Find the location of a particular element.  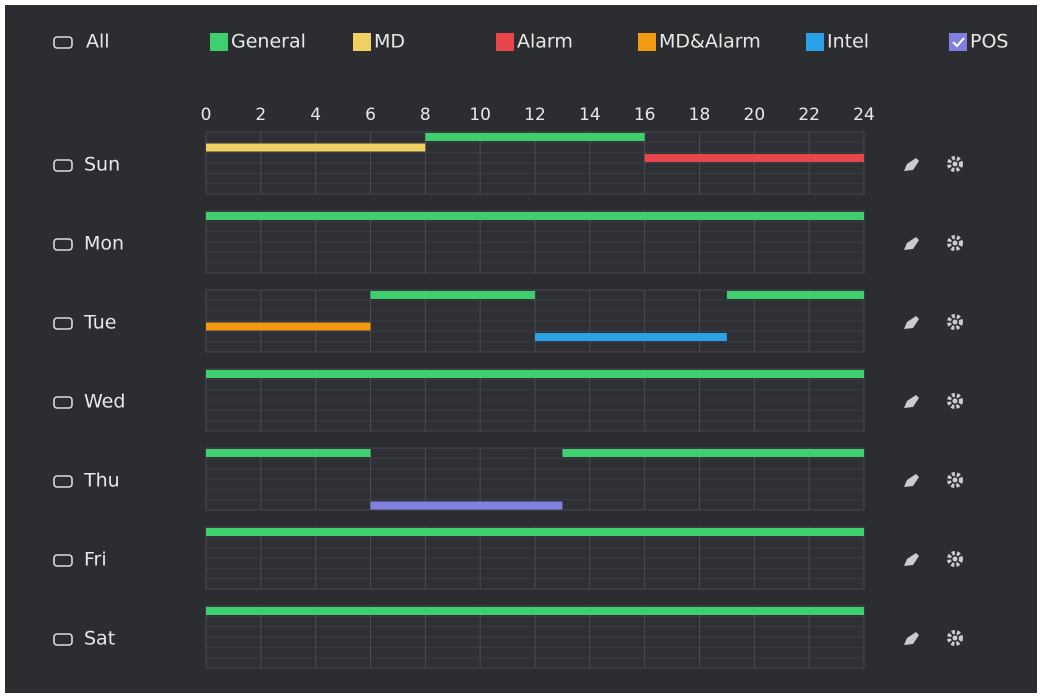

day-label: Mon is located at coordinates (104, 244).